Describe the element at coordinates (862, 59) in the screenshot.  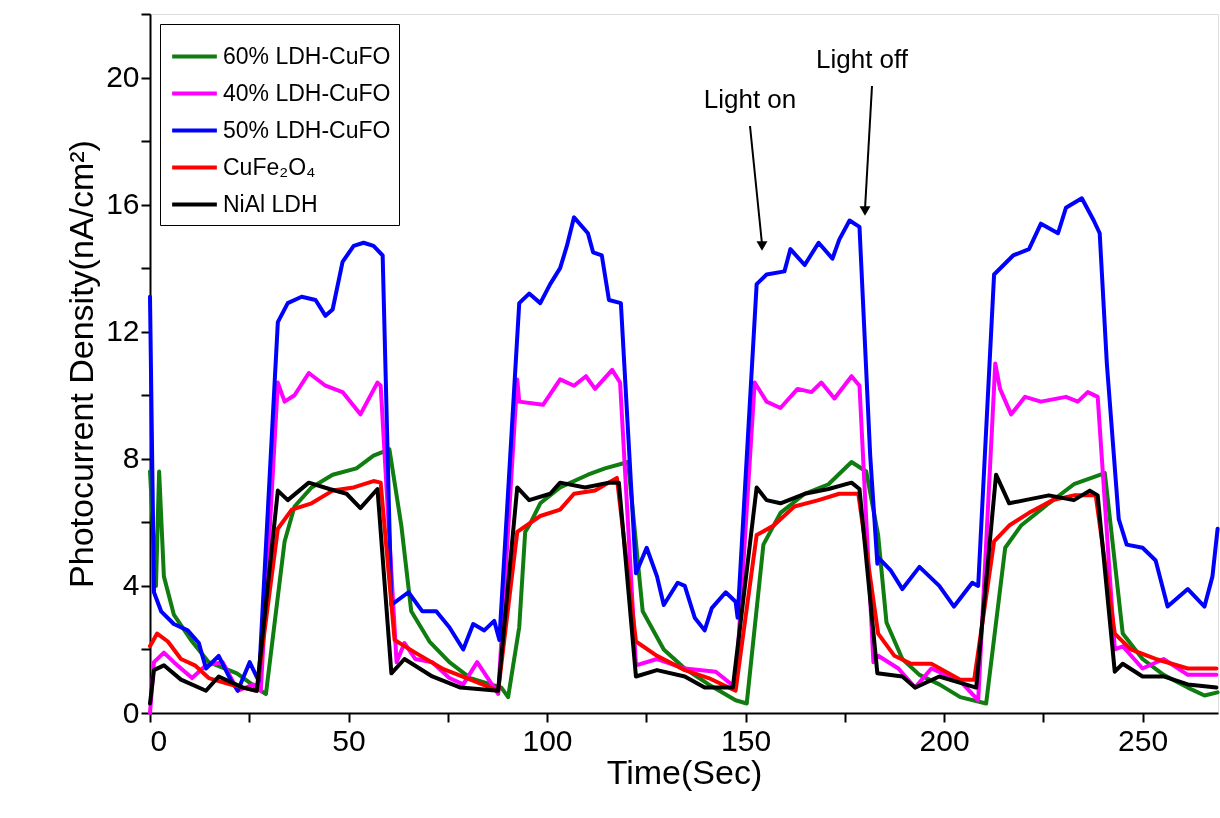
I see `annotation: Light off` at that location.